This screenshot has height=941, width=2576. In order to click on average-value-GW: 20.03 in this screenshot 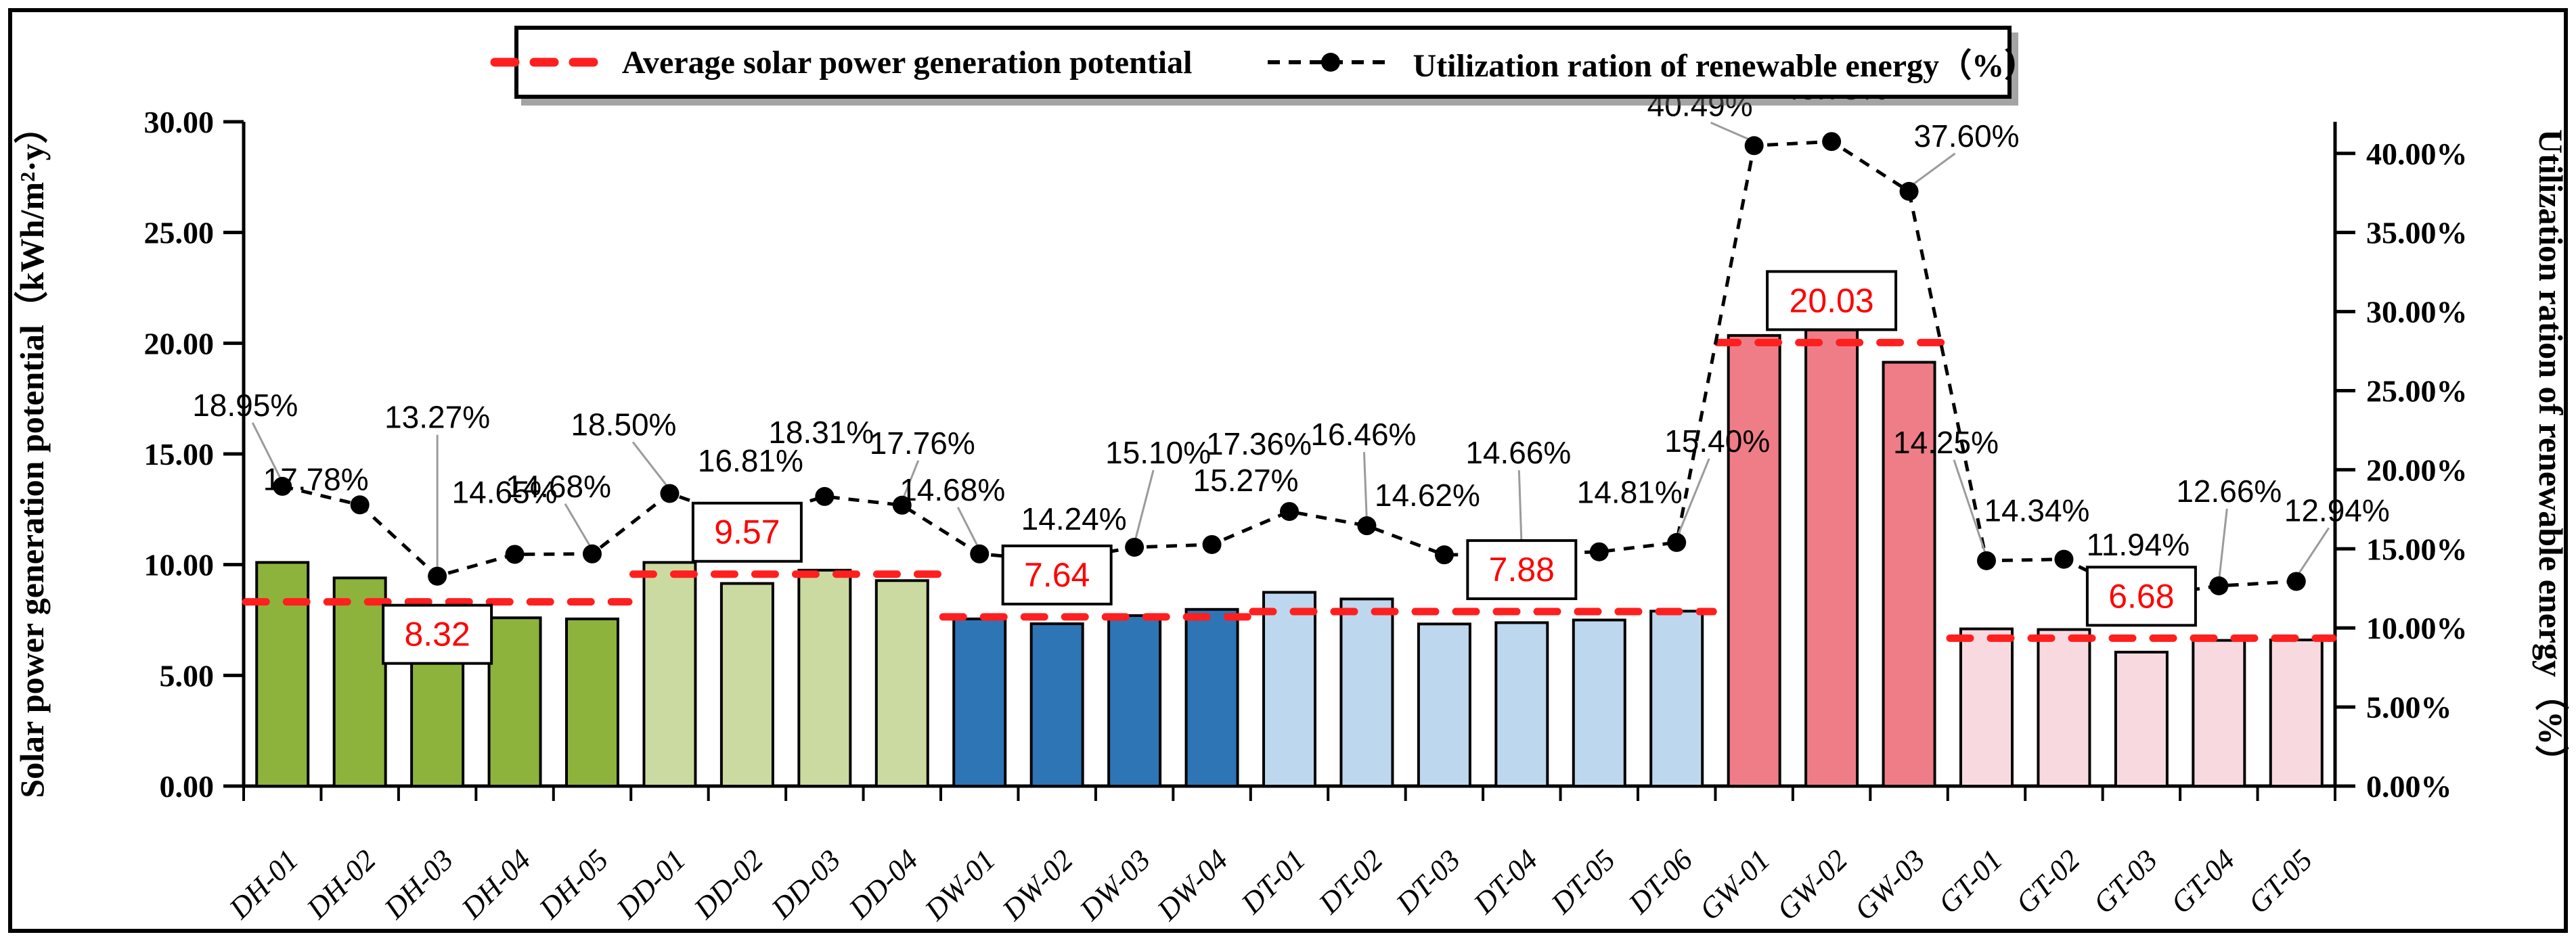, I will do `click(1832, 300)`.